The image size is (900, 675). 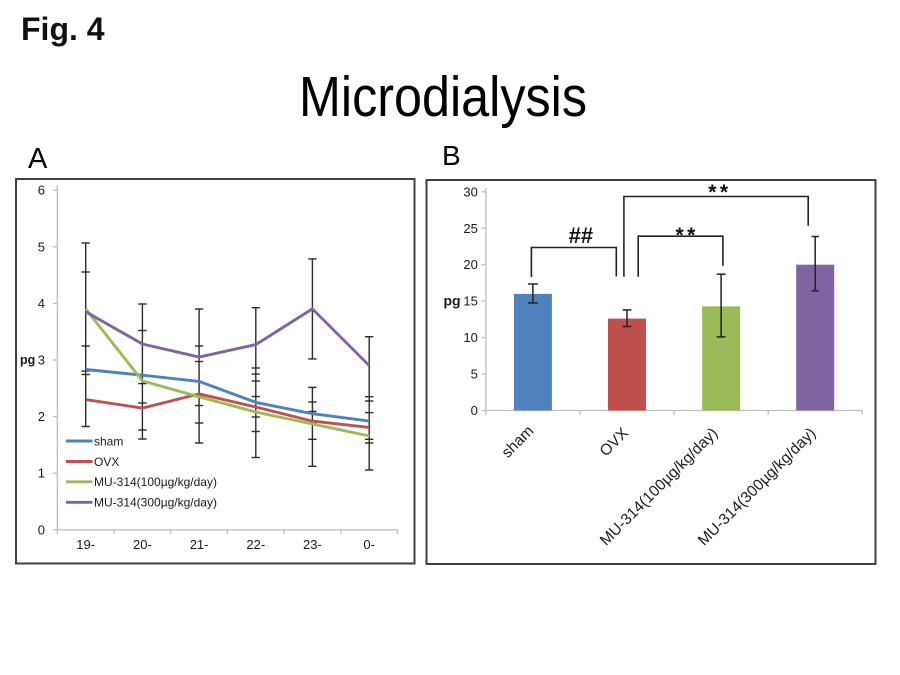 I want to click on svg-text: 2, so click(x=41, y=416).